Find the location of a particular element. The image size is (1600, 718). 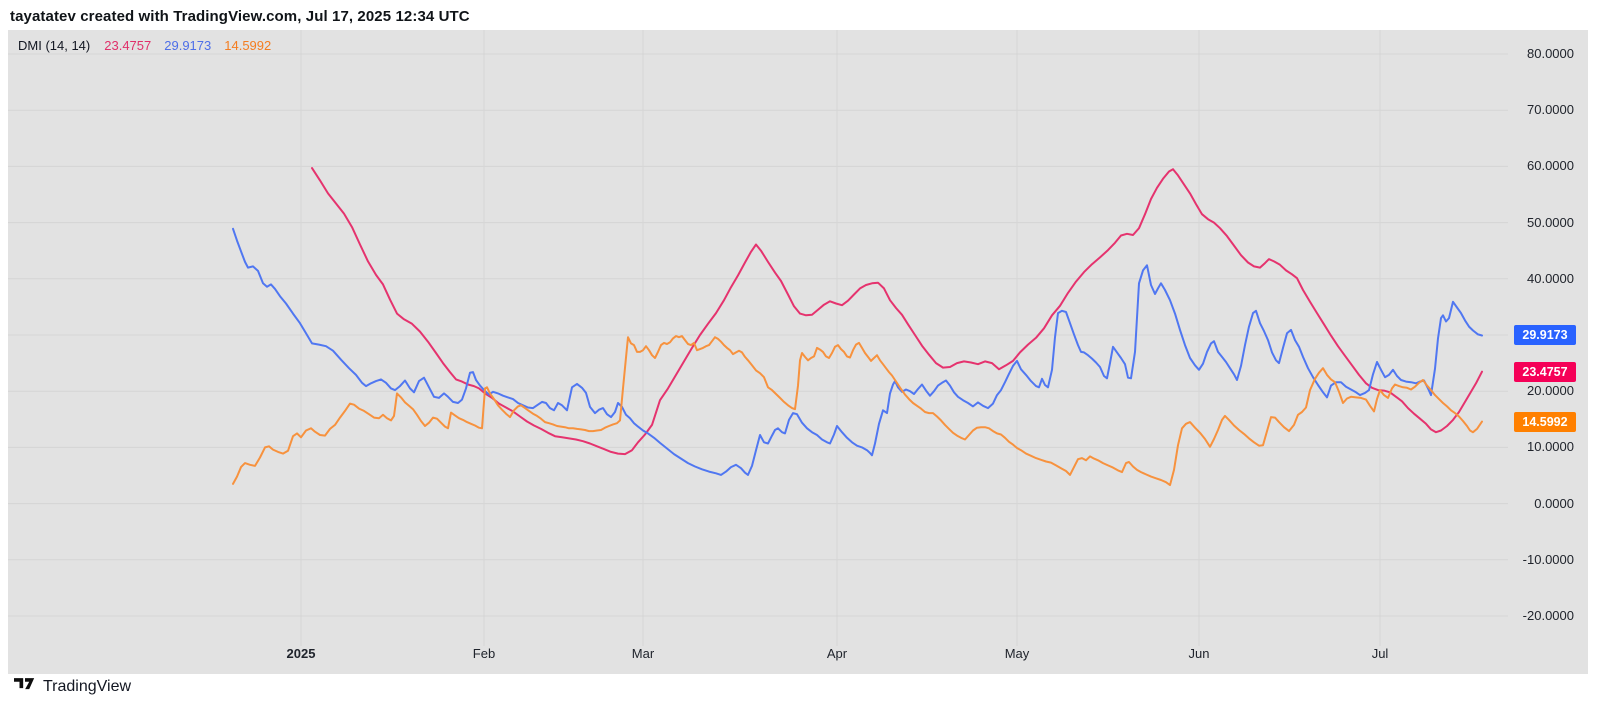

footer-branding: TradingView is located at coordinates (72, 687).